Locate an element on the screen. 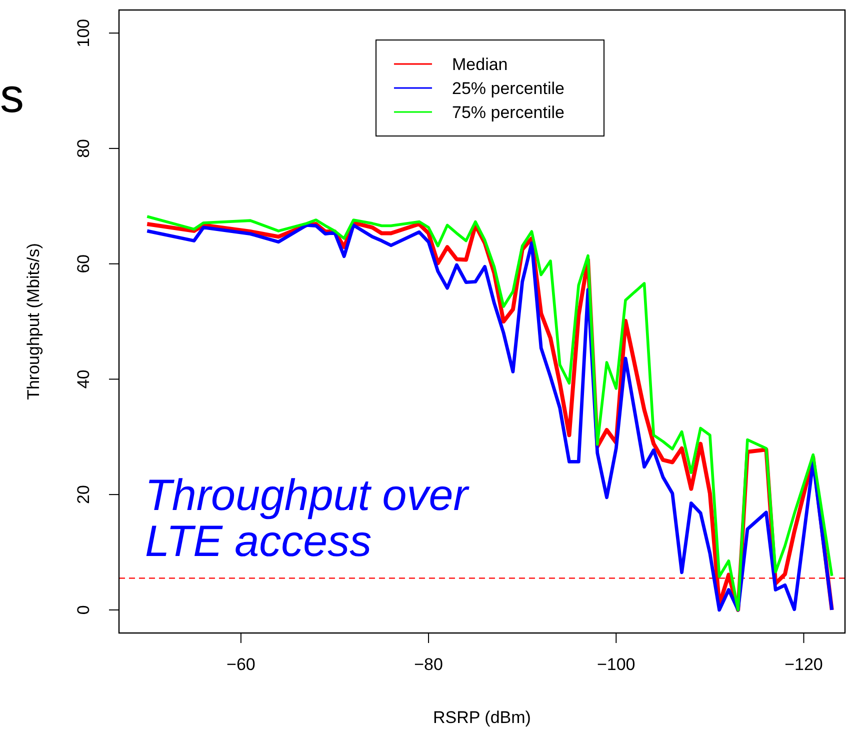 This screenshot has width=848, height=730. x-tick-label: −120 is located at coordinates (803, 664).